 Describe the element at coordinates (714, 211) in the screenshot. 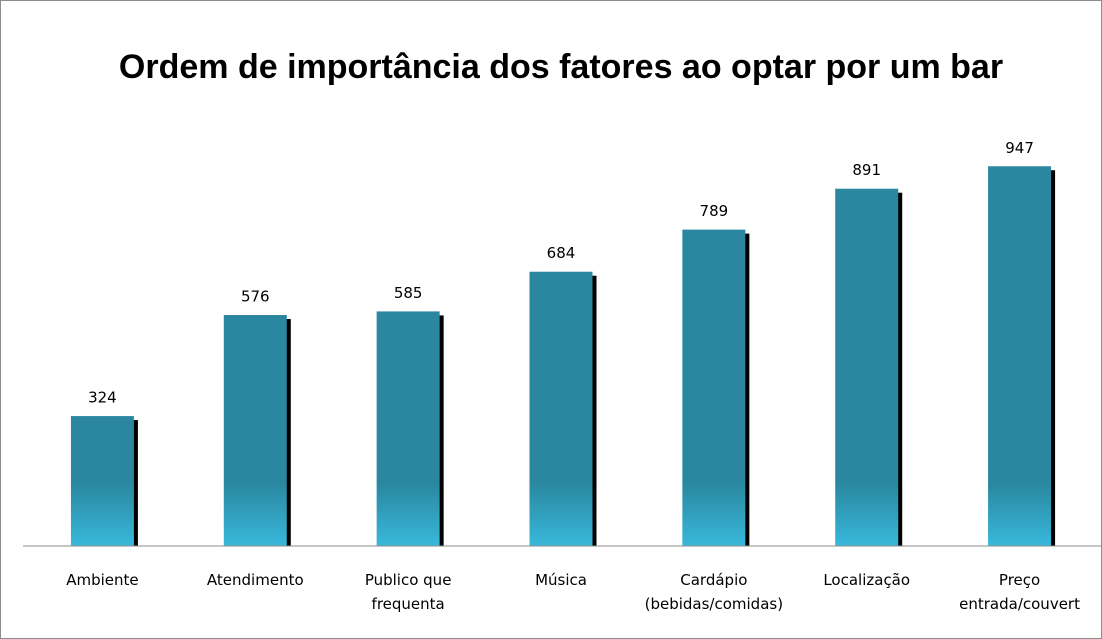

I see `value-label: 789` at that location.